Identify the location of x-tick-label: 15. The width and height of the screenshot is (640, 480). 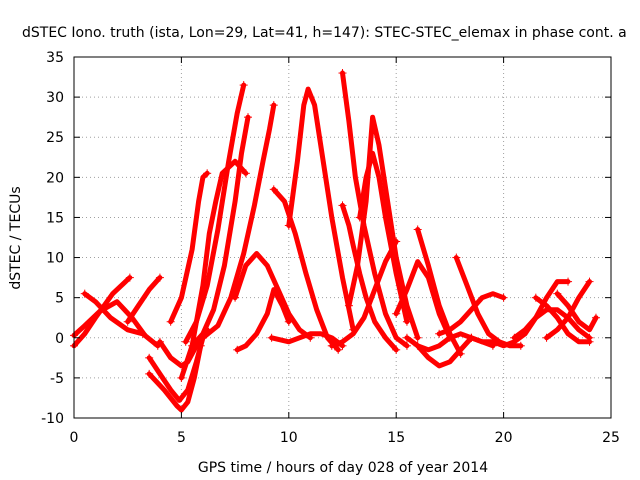
(396, 438).